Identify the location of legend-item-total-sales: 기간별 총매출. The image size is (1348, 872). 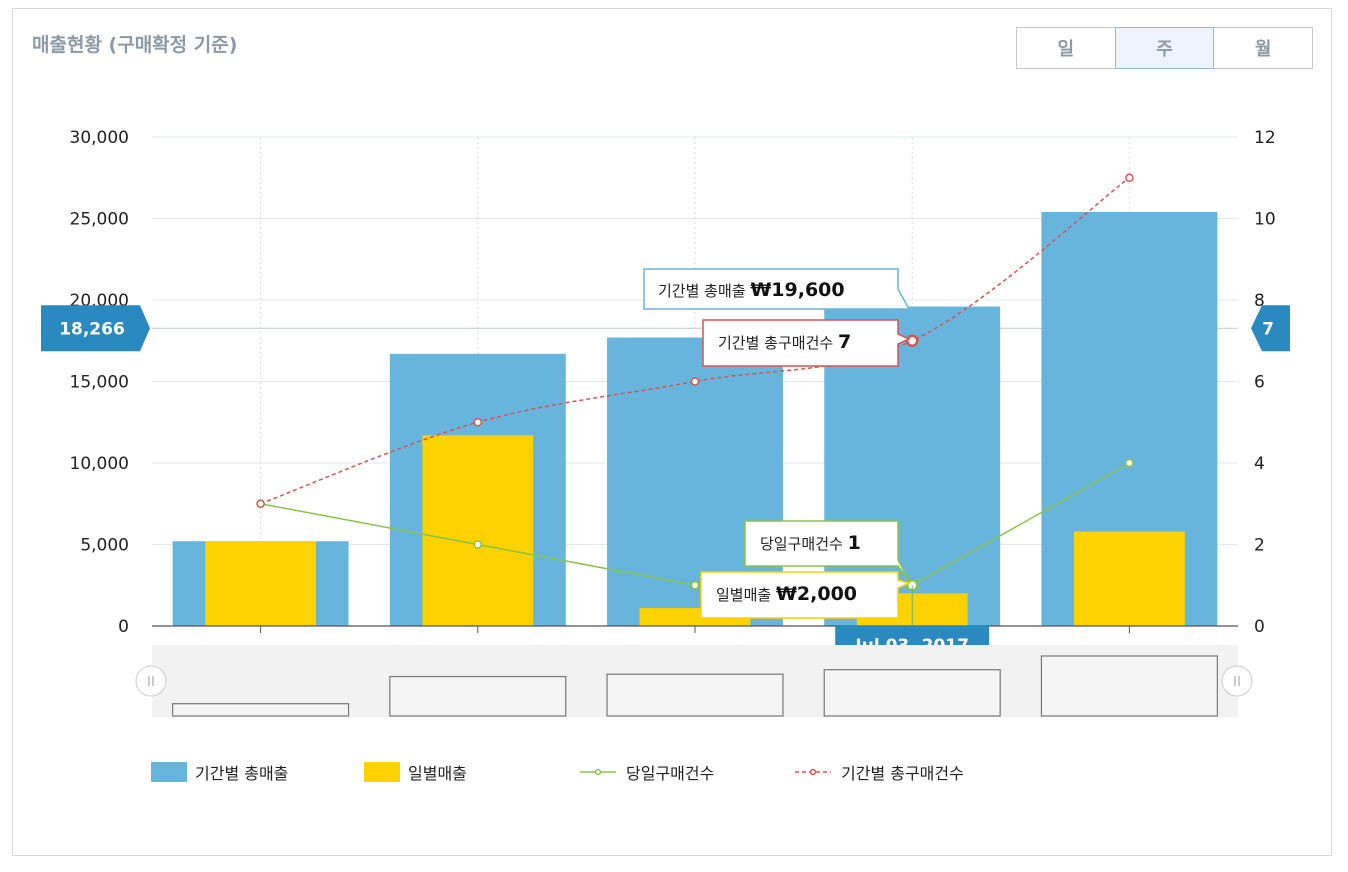
(219, 772).